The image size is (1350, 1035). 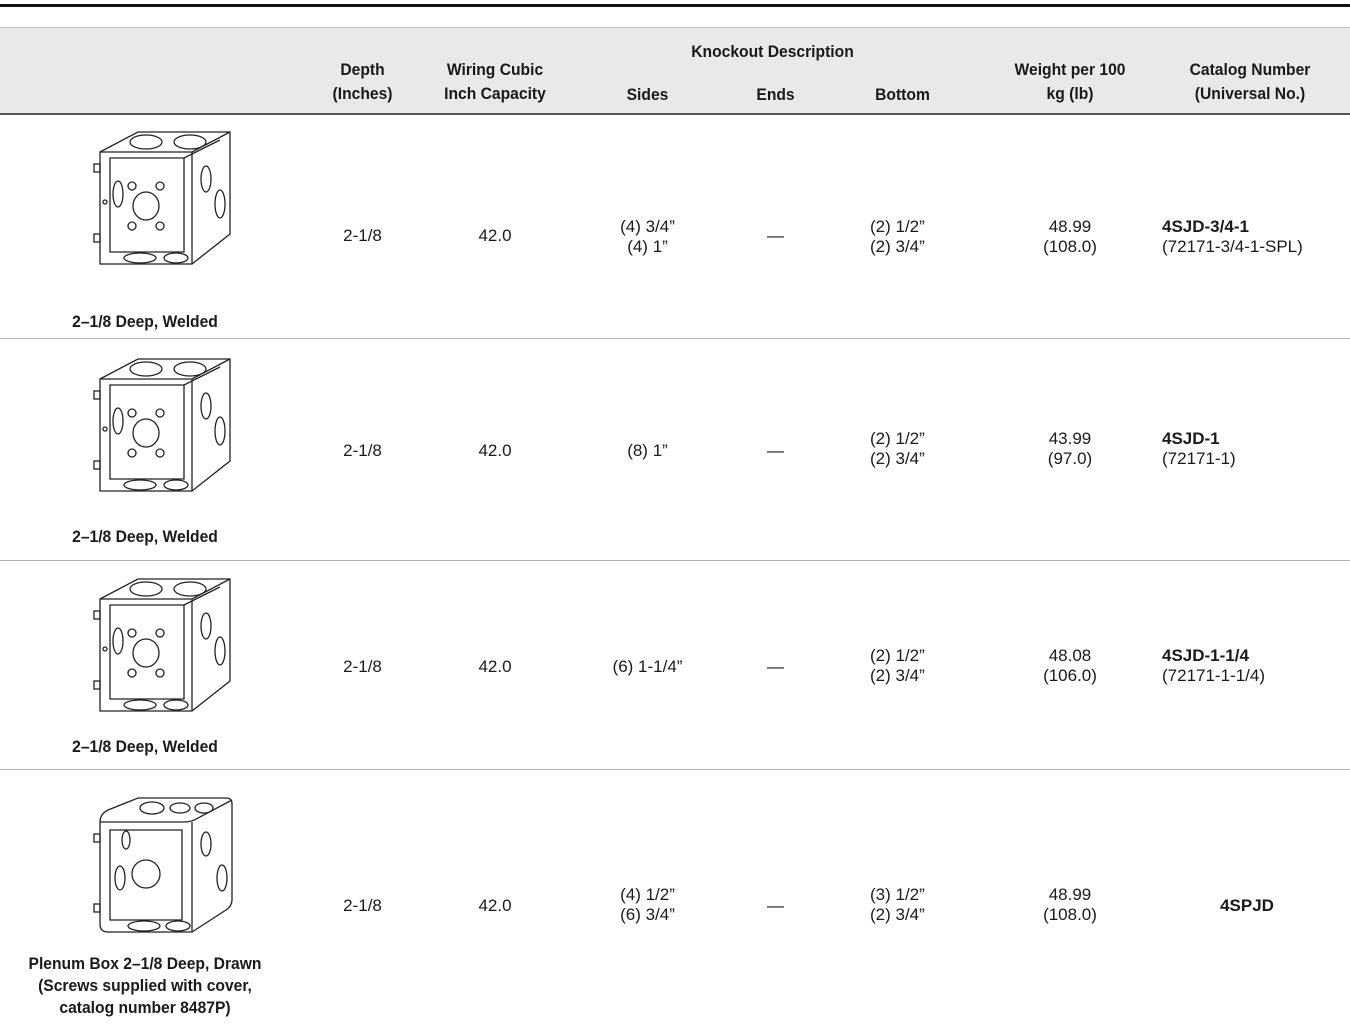 I want to click on catalog-value: 4SJD-3/4-1 (72171-3/4-1-SPL), so click(x=1232, y=236).